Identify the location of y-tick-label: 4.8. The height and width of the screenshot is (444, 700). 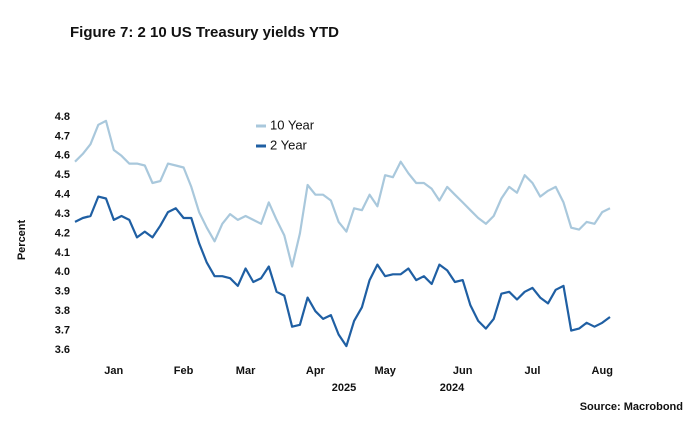
(62, 117).